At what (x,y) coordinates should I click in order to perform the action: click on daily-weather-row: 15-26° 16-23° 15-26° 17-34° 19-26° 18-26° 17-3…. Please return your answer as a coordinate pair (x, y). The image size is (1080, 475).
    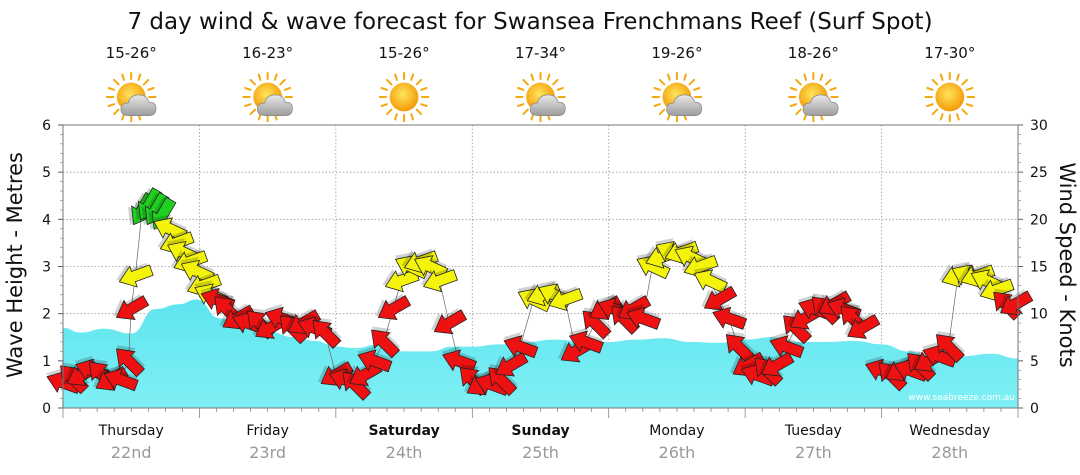
    Looking at the image, I should click on (540, 83).